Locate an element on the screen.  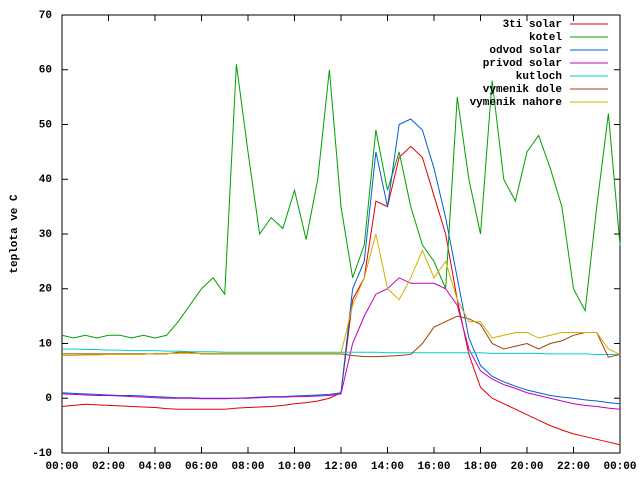
x-tick-label: 04:00 is located at coordinates (154, 467).